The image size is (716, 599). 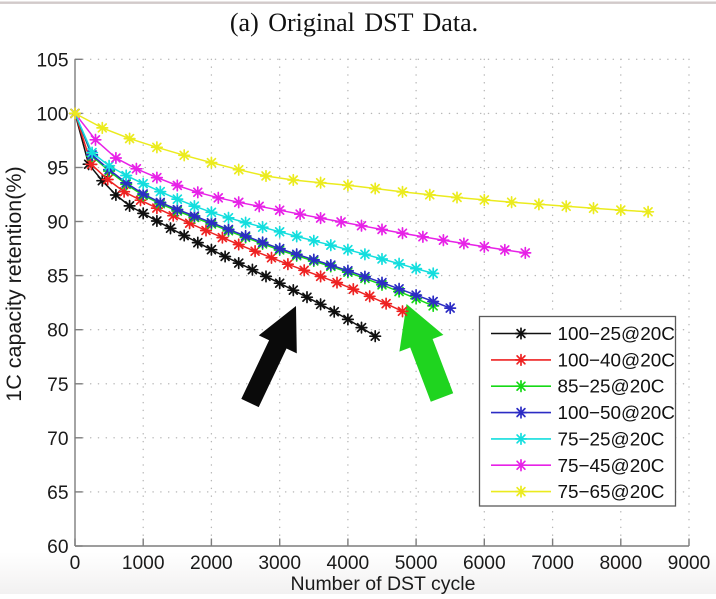 What do you see at coordinates (416, 563) in the screenshot?
I see `svg-text: 5000` at bounding box center [416, 563].